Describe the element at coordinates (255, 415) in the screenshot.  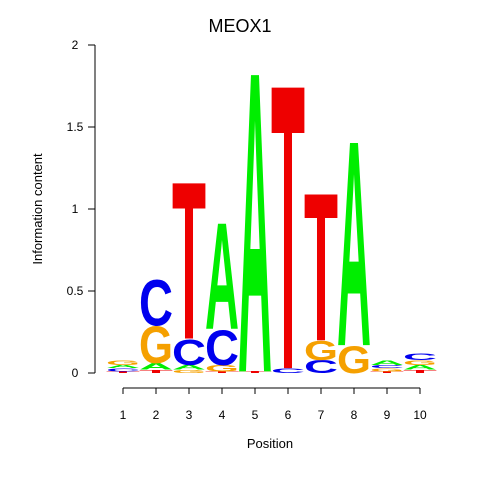
I see `x-tick-label: 5` at that location.